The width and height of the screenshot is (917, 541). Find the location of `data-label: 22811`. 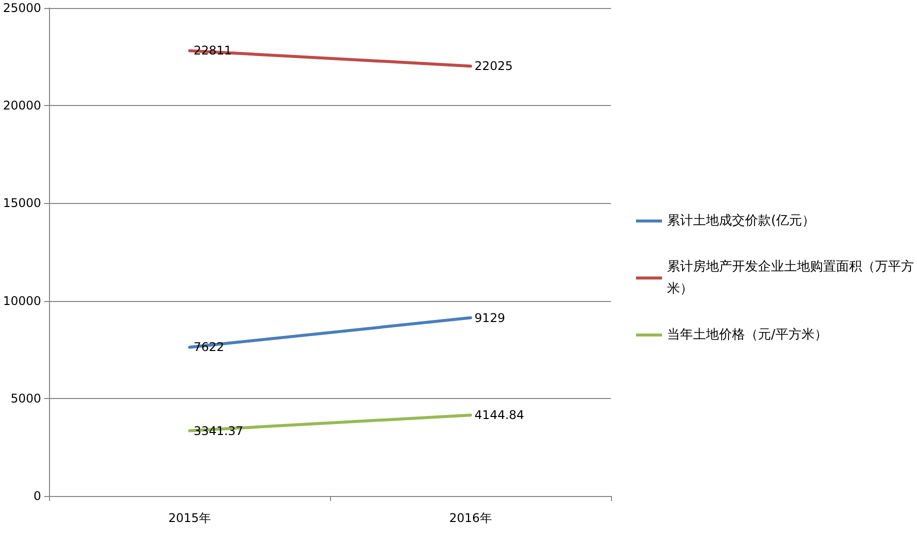

data-label: 22811 is located at coordinates (213, 51).